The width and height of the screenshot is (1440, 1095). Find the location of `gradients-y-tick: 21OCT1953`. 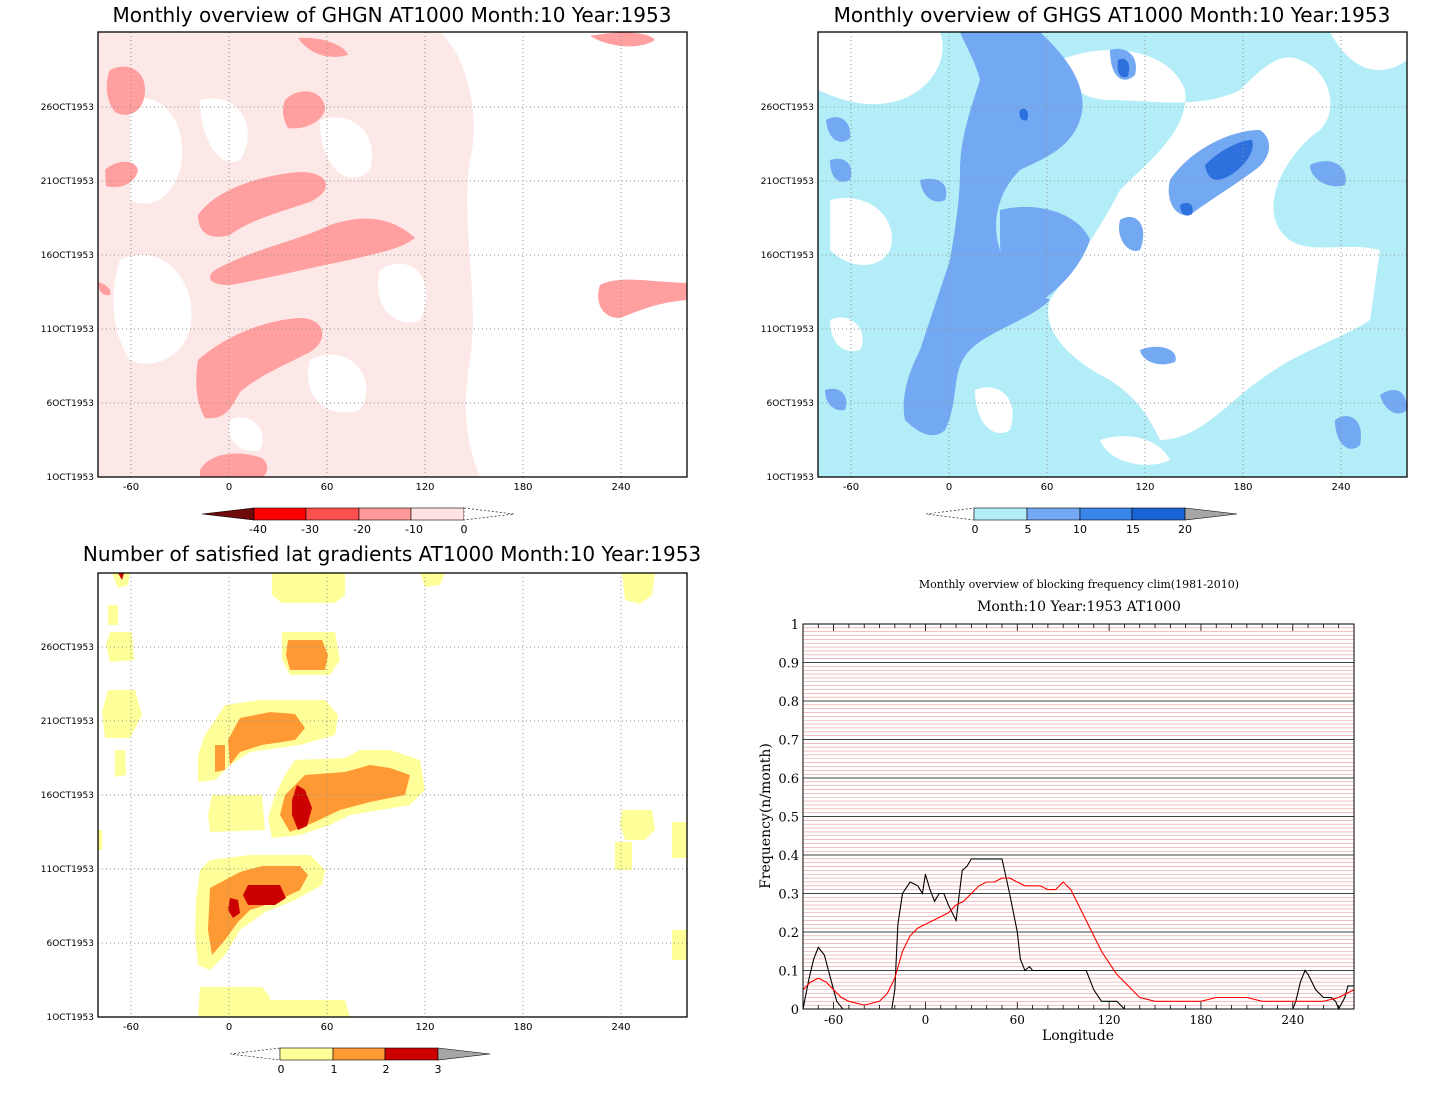

gradients-y-tick: 21OCT1953 is located at coordinates (67, 722).